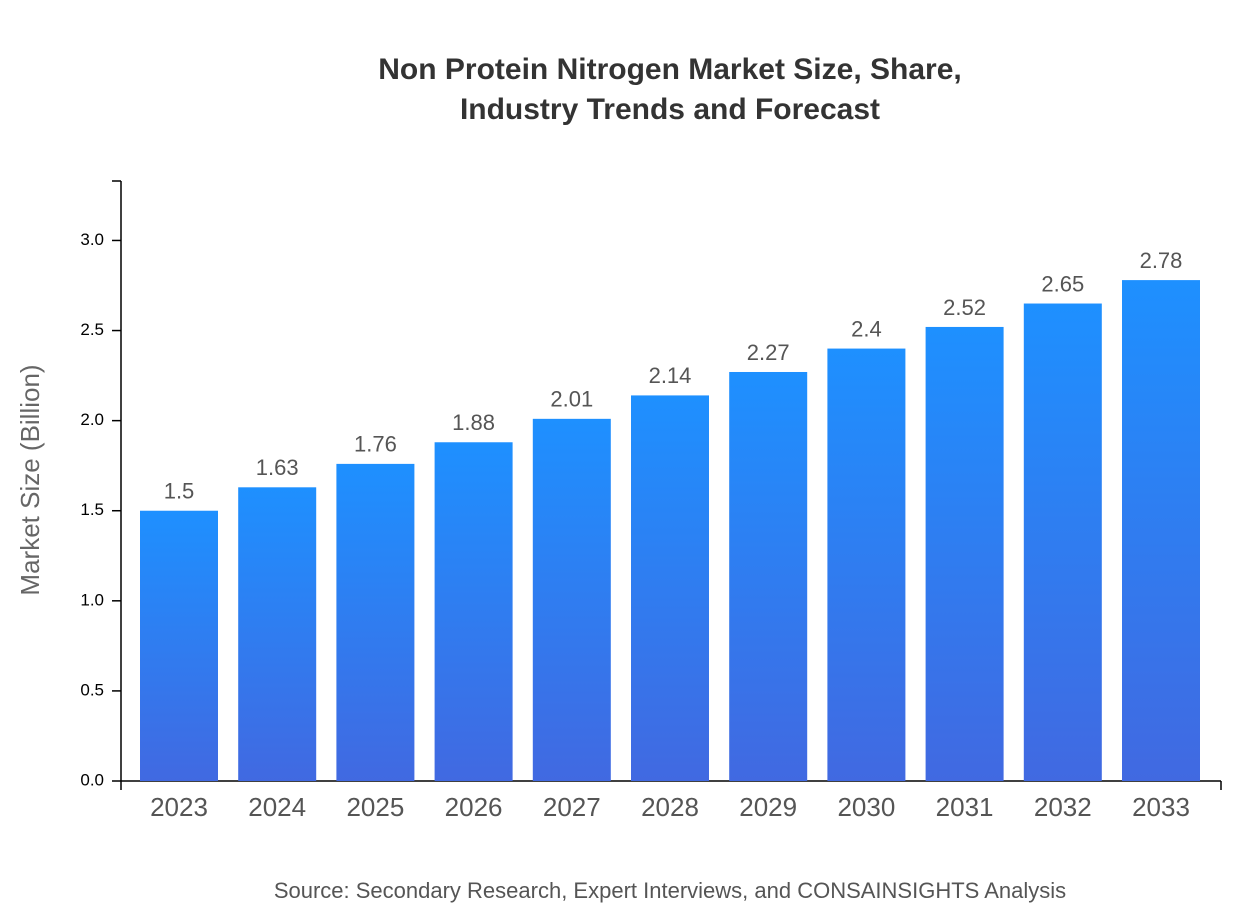 This screenshot has height=920, width=1260. Describe the element at coordinates (277, 807) in the screenshot. I see `x-tick-label: 2024` at that location.